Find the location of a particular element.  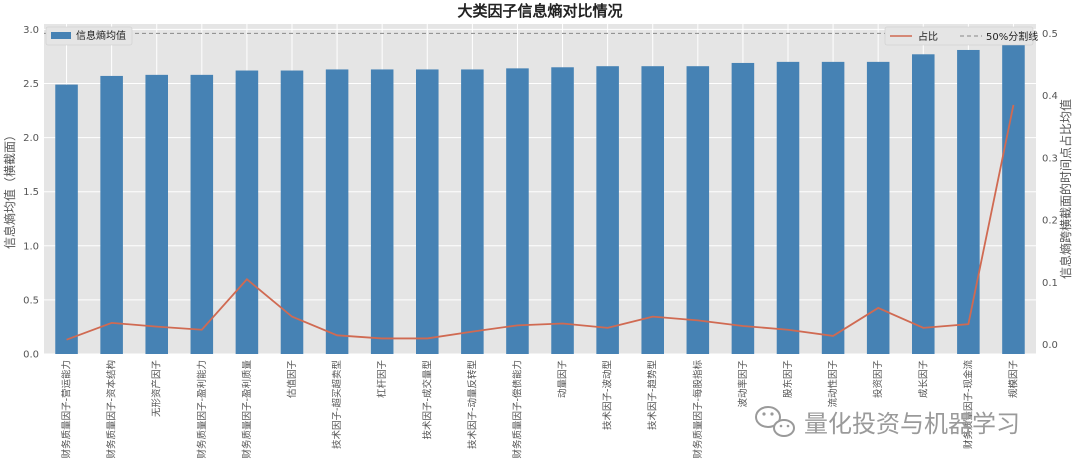

x-tick-label: 财务质量因子-资本结构 is located at coordinates (112, 409).